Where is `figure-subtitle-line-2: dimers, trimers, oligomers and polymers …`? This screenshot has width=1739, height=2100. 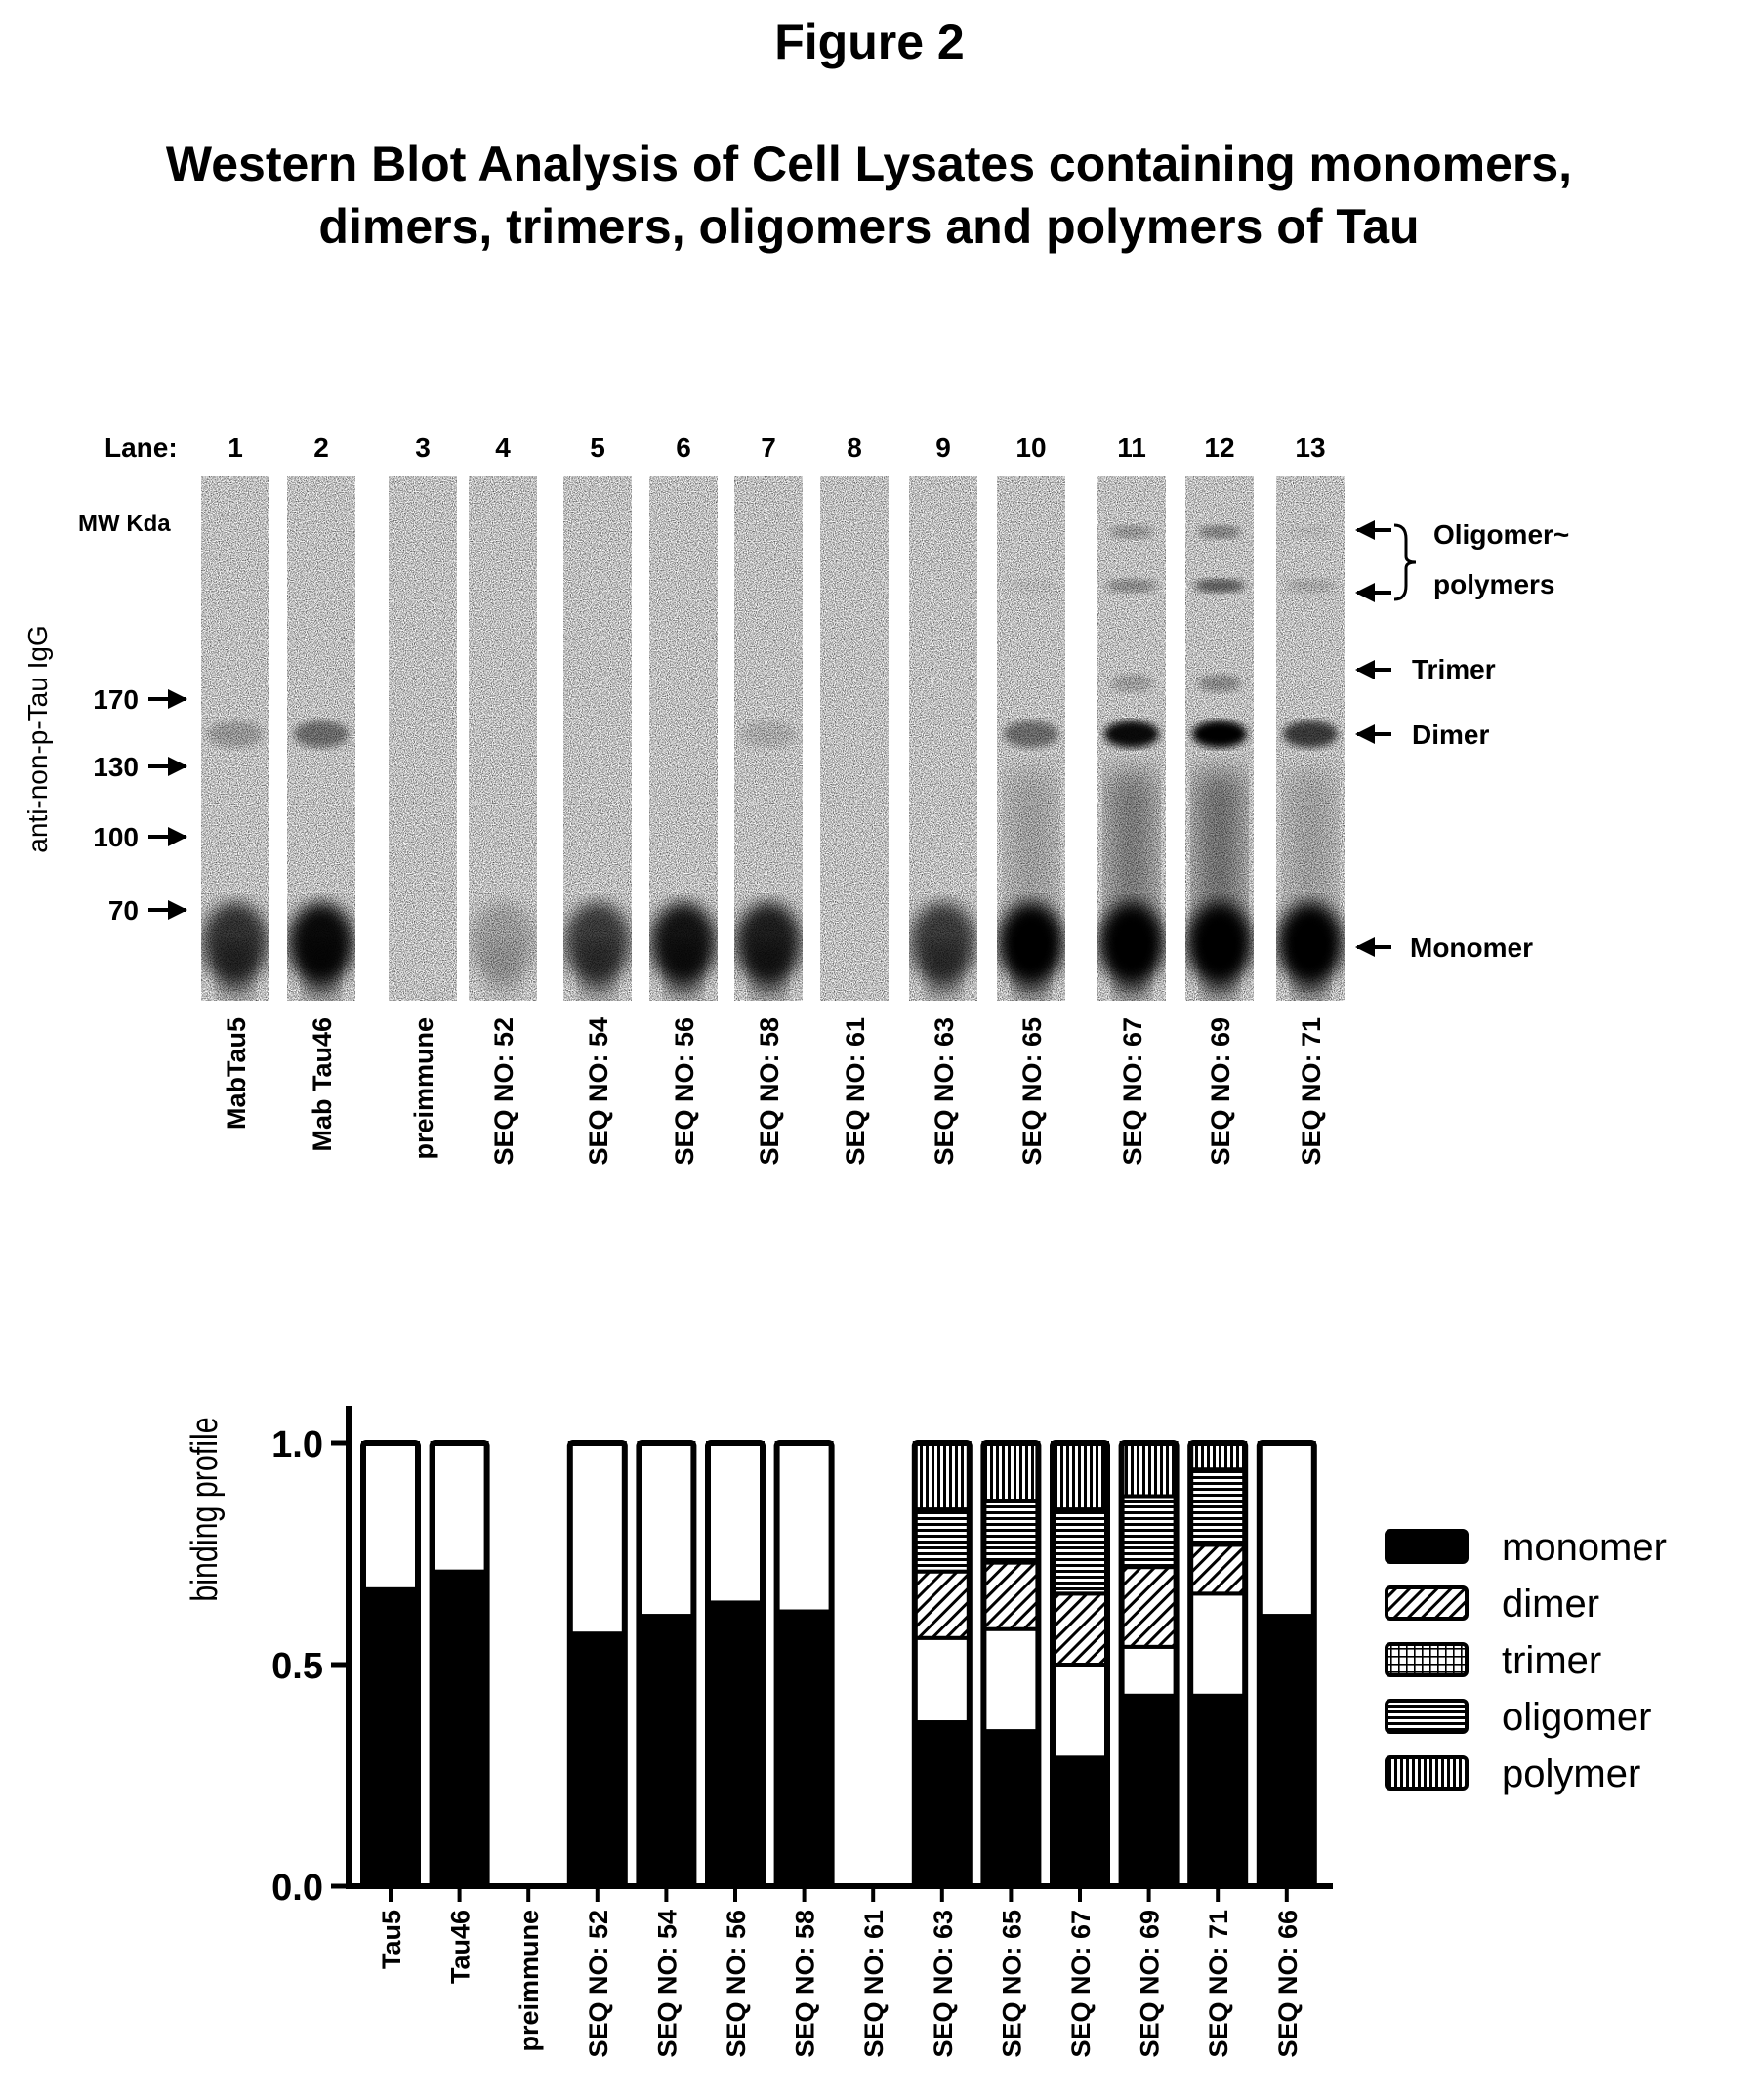
figure-subtitle-line-2: dimers, trimers, oligomers and polymers … is located at coordinates (869, 226).